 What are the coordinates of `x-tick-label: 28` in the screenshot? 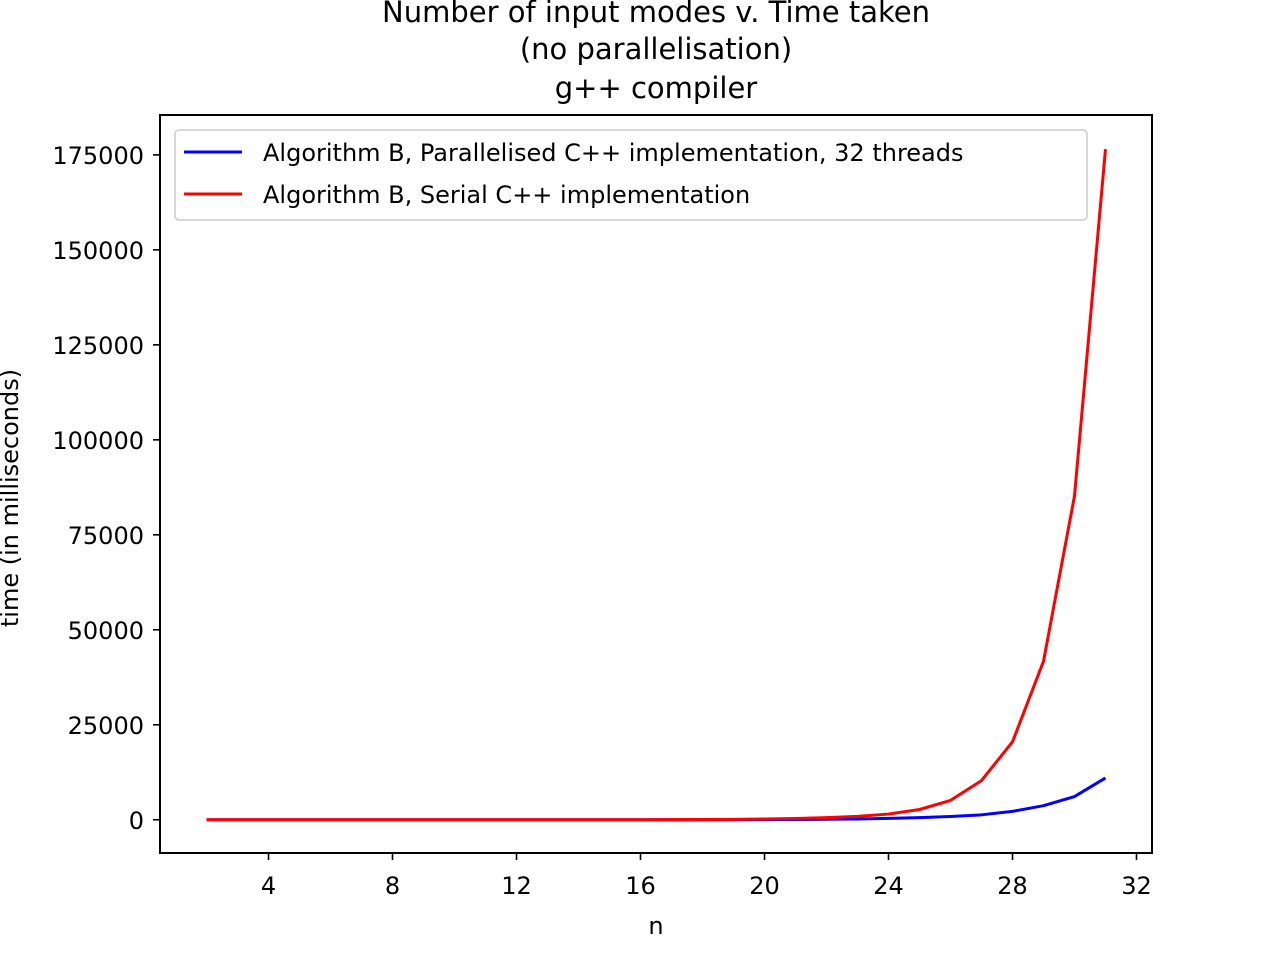 It's located at (1012, 886).